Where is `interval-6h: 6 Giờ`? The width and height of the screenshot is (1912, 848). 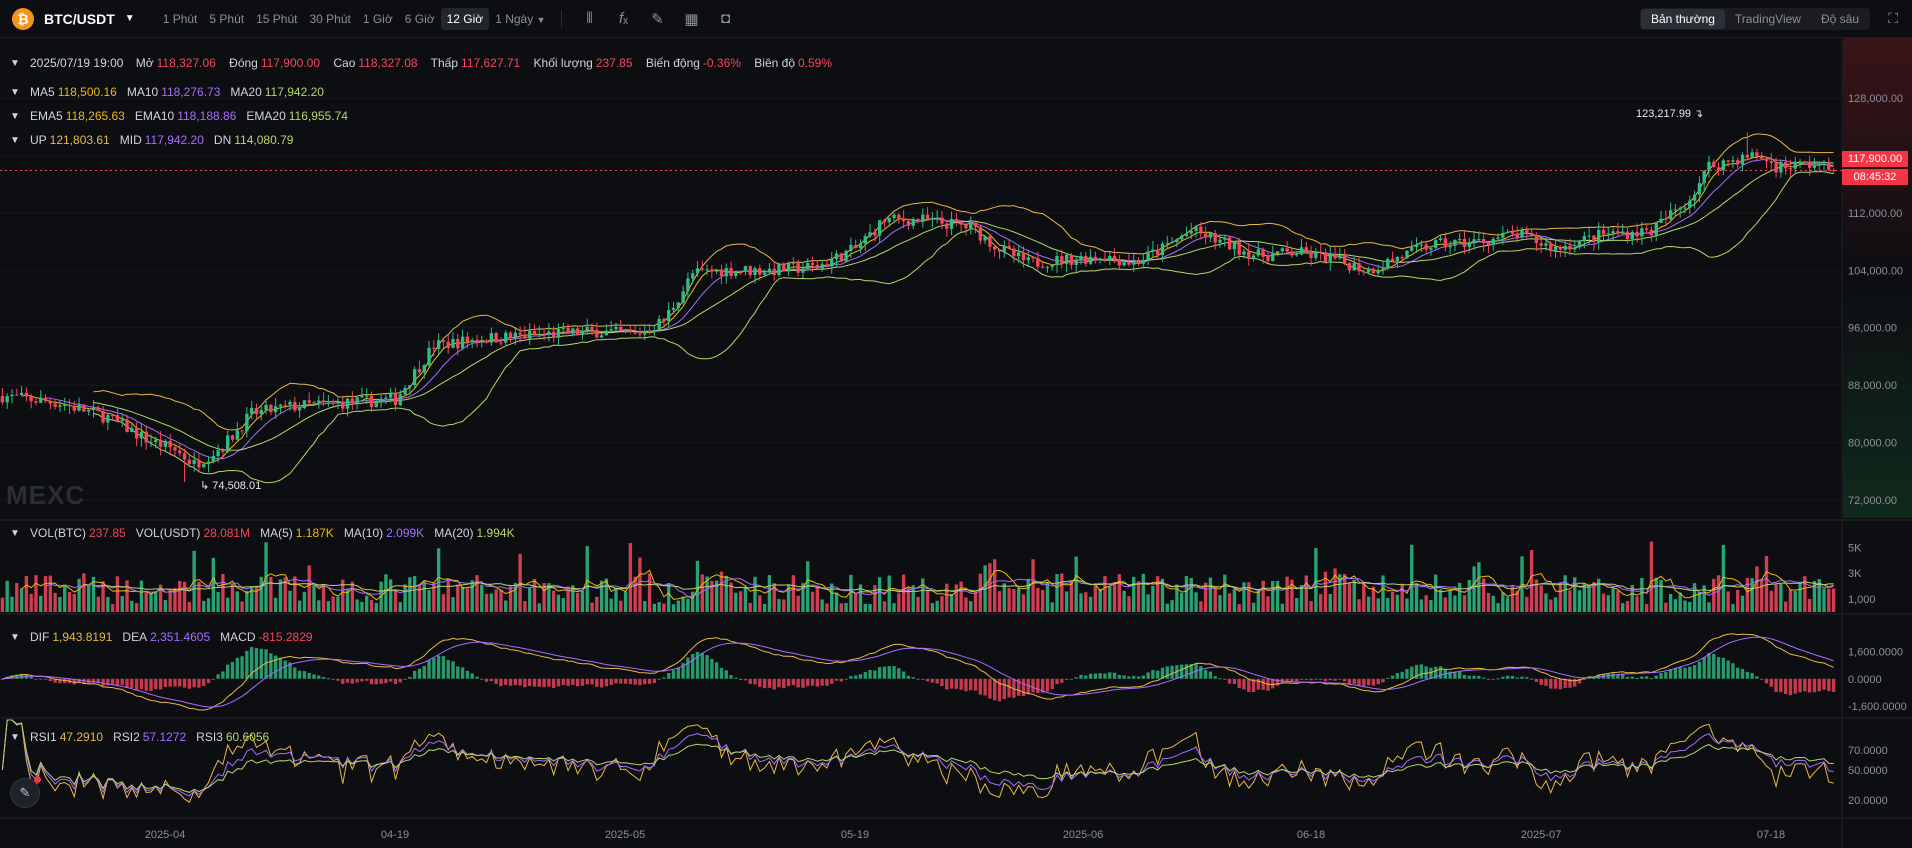
interval-6h: 6 Giờ is located at coordinates (419, 18).